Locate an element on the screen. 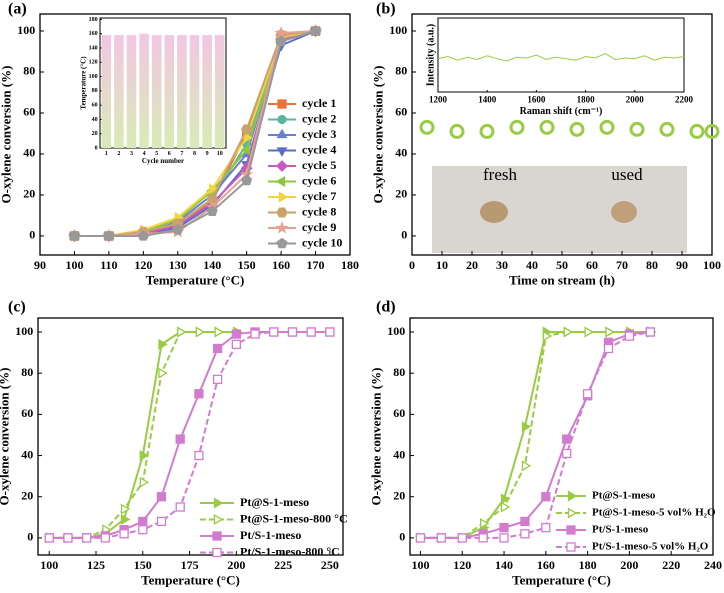 This screenshot has height=593, width=724. x-tick-label: 0 is located at coordinates (412, 265).